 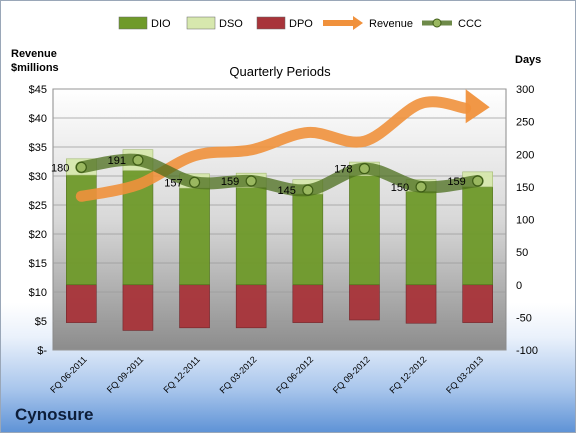 I want to click on ccc-data-label: 145, so click(x=286, y=191).